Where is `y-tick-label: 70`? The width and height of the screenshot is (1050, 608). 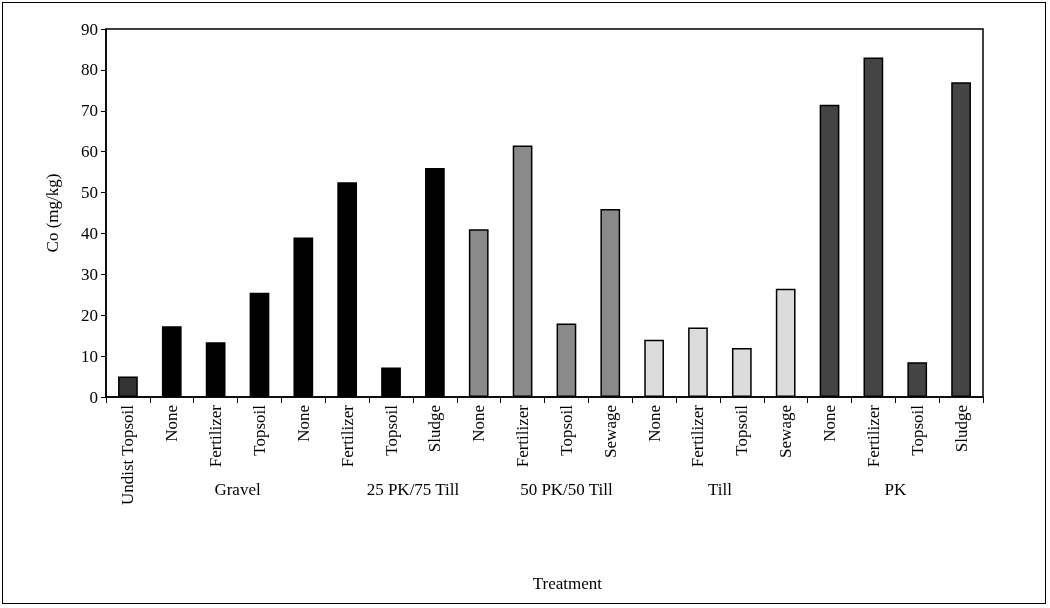
y-tick-label: 70 is located at coordinates (89, 111).